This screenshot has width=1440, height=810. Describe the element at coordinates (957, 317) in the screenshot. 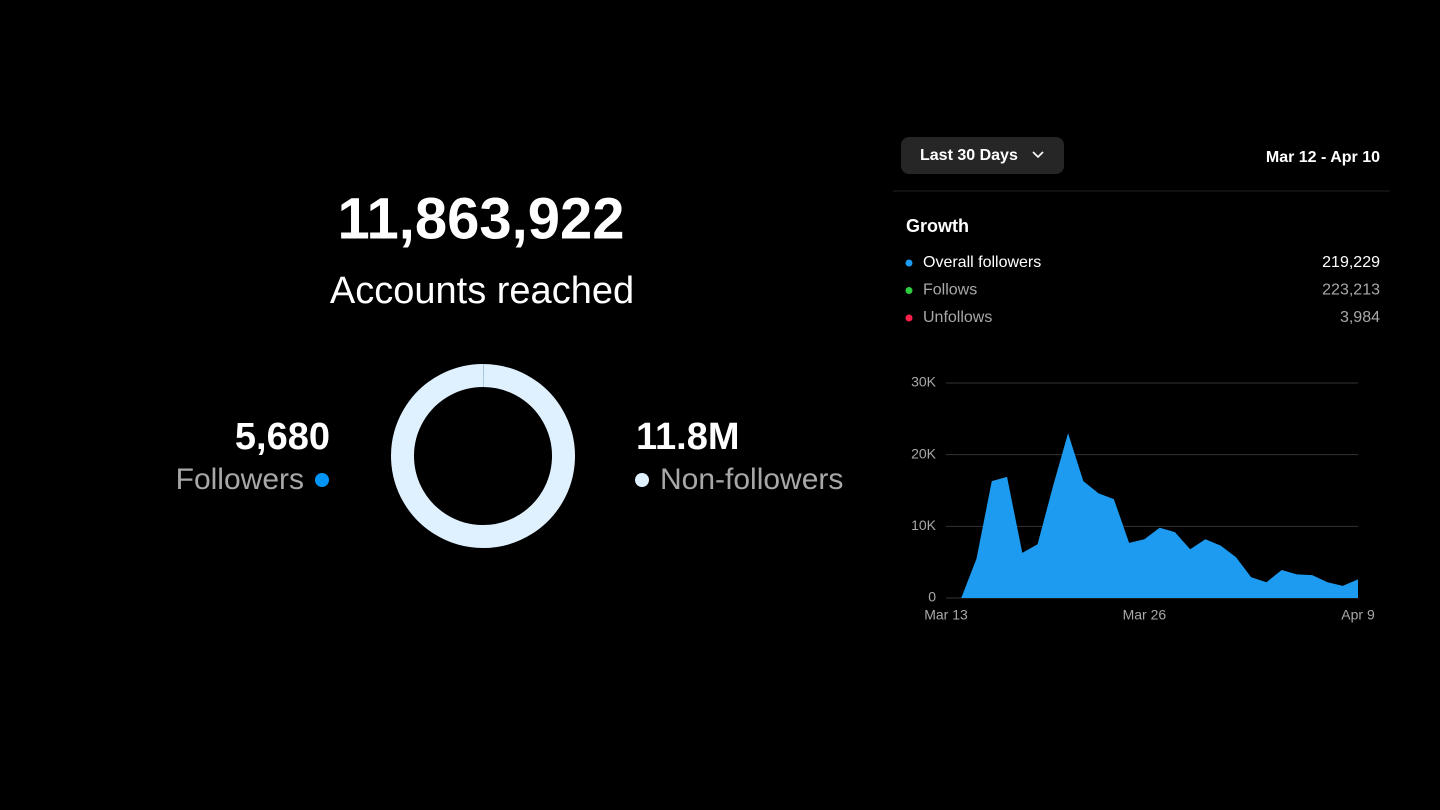

I see `growth-name: Unfollows` at that location.